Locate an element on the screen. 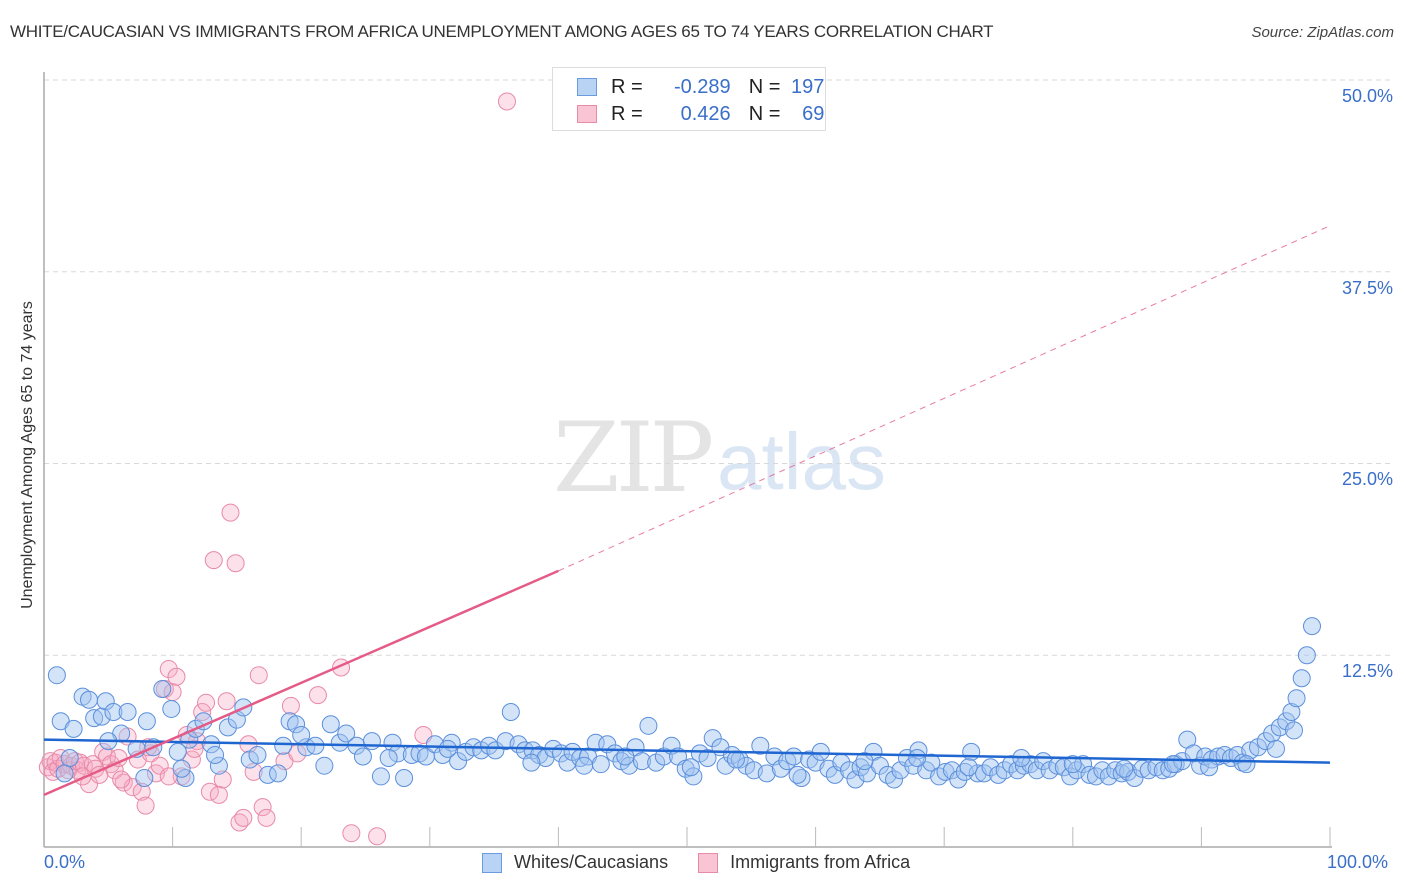  legend-item-whites: Whites/Caucasians is located at coordinates (575, 862).